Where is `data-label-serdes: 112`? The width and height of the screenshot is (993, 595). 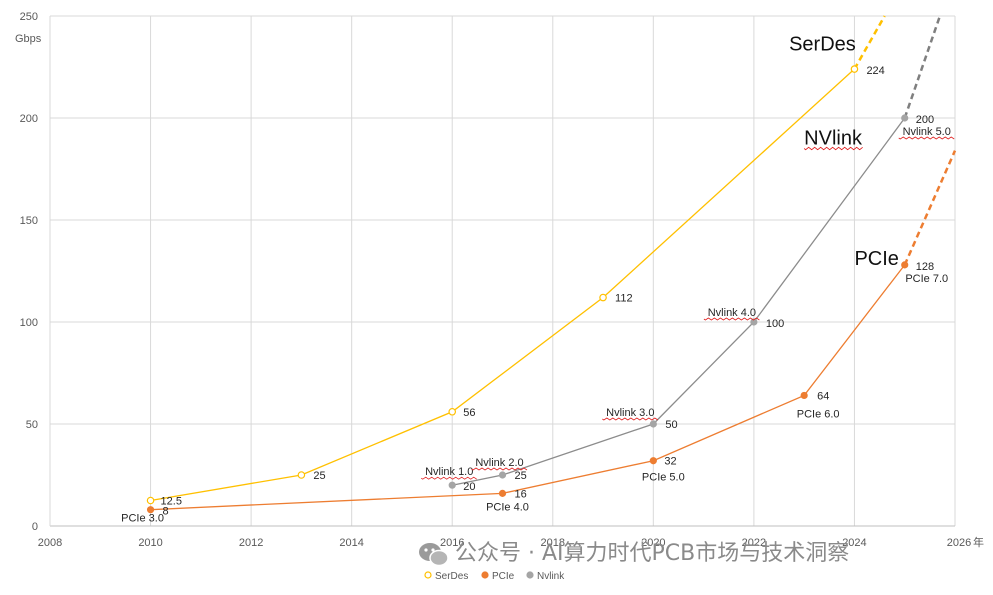
data-label-serdes: 112 is located at coordinates (624, 299).